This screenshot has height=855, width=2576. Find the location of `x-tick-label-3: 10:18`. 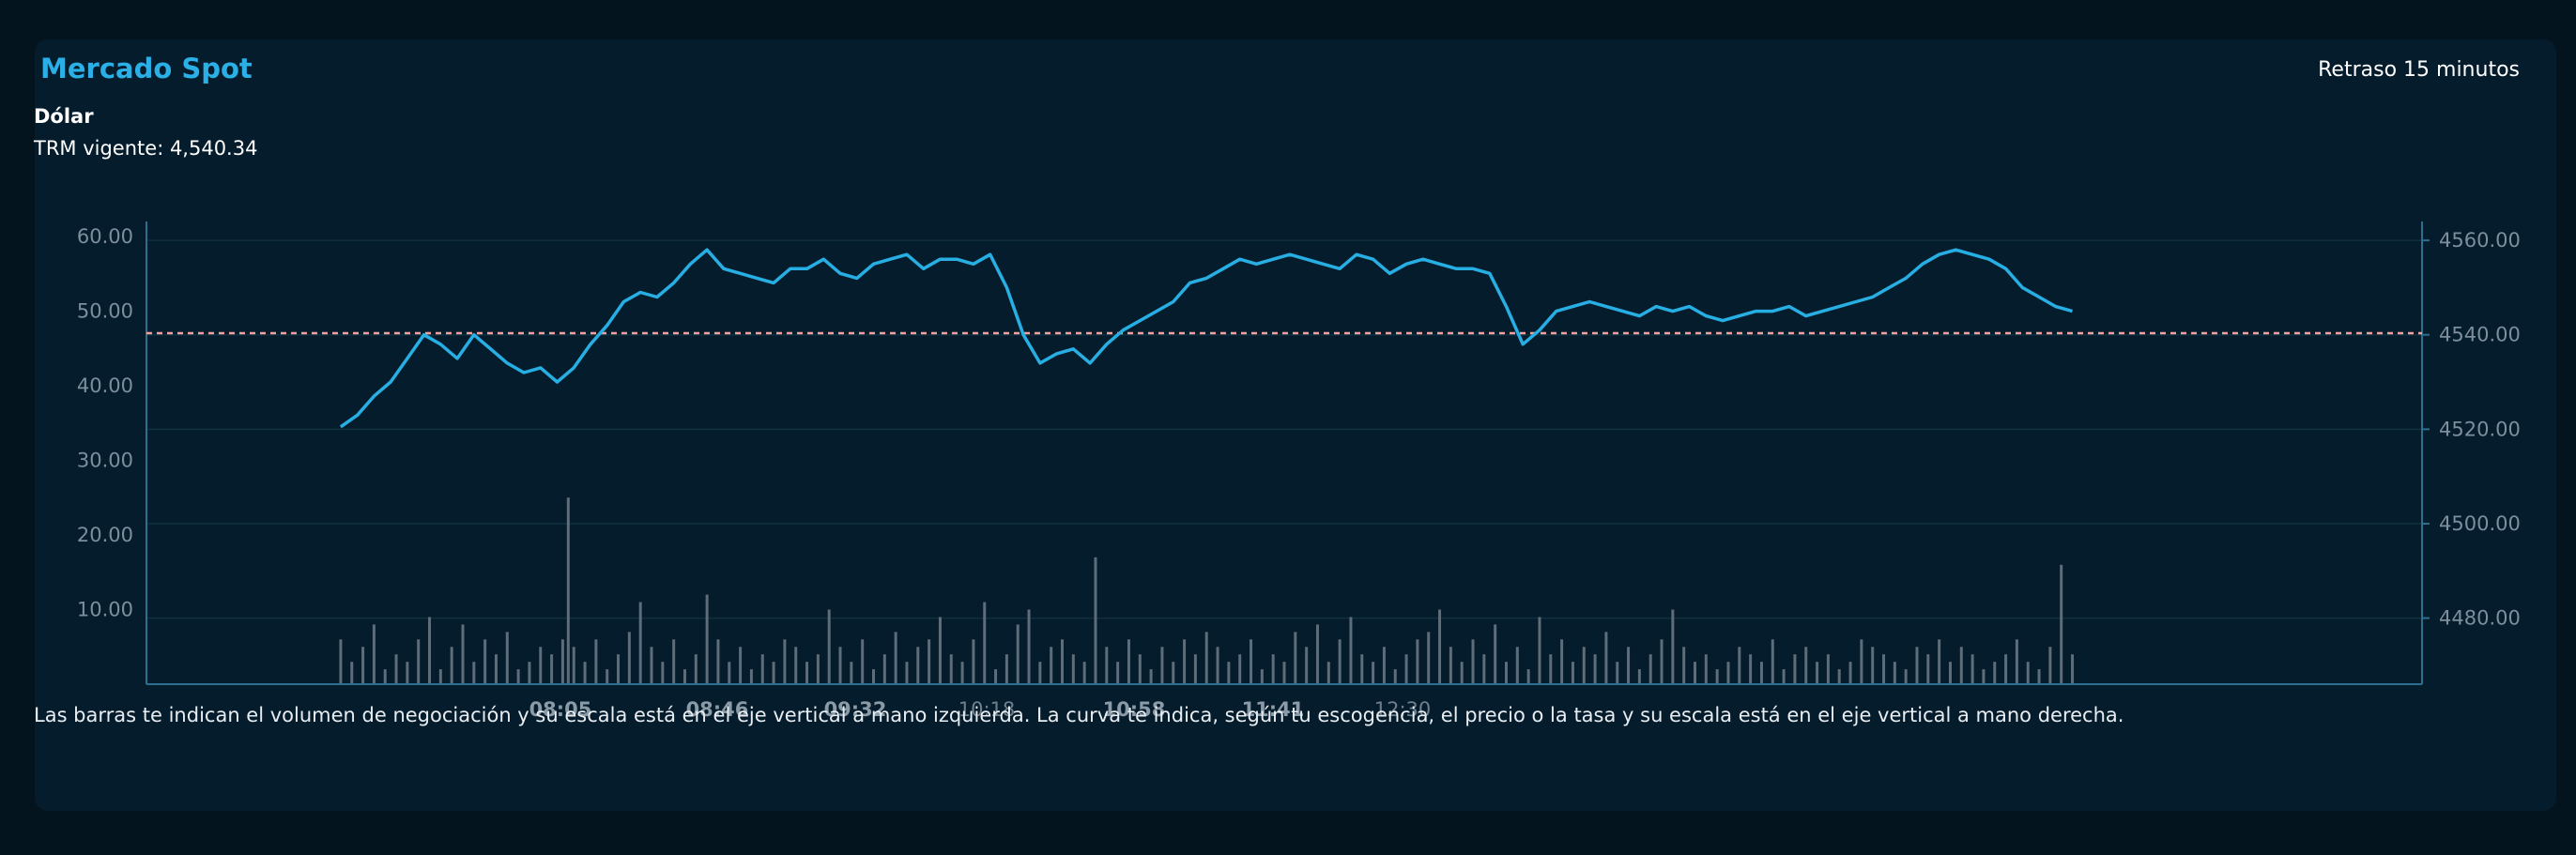

x-tick-label-3: 10:18 is located at coordinates (987, 709).